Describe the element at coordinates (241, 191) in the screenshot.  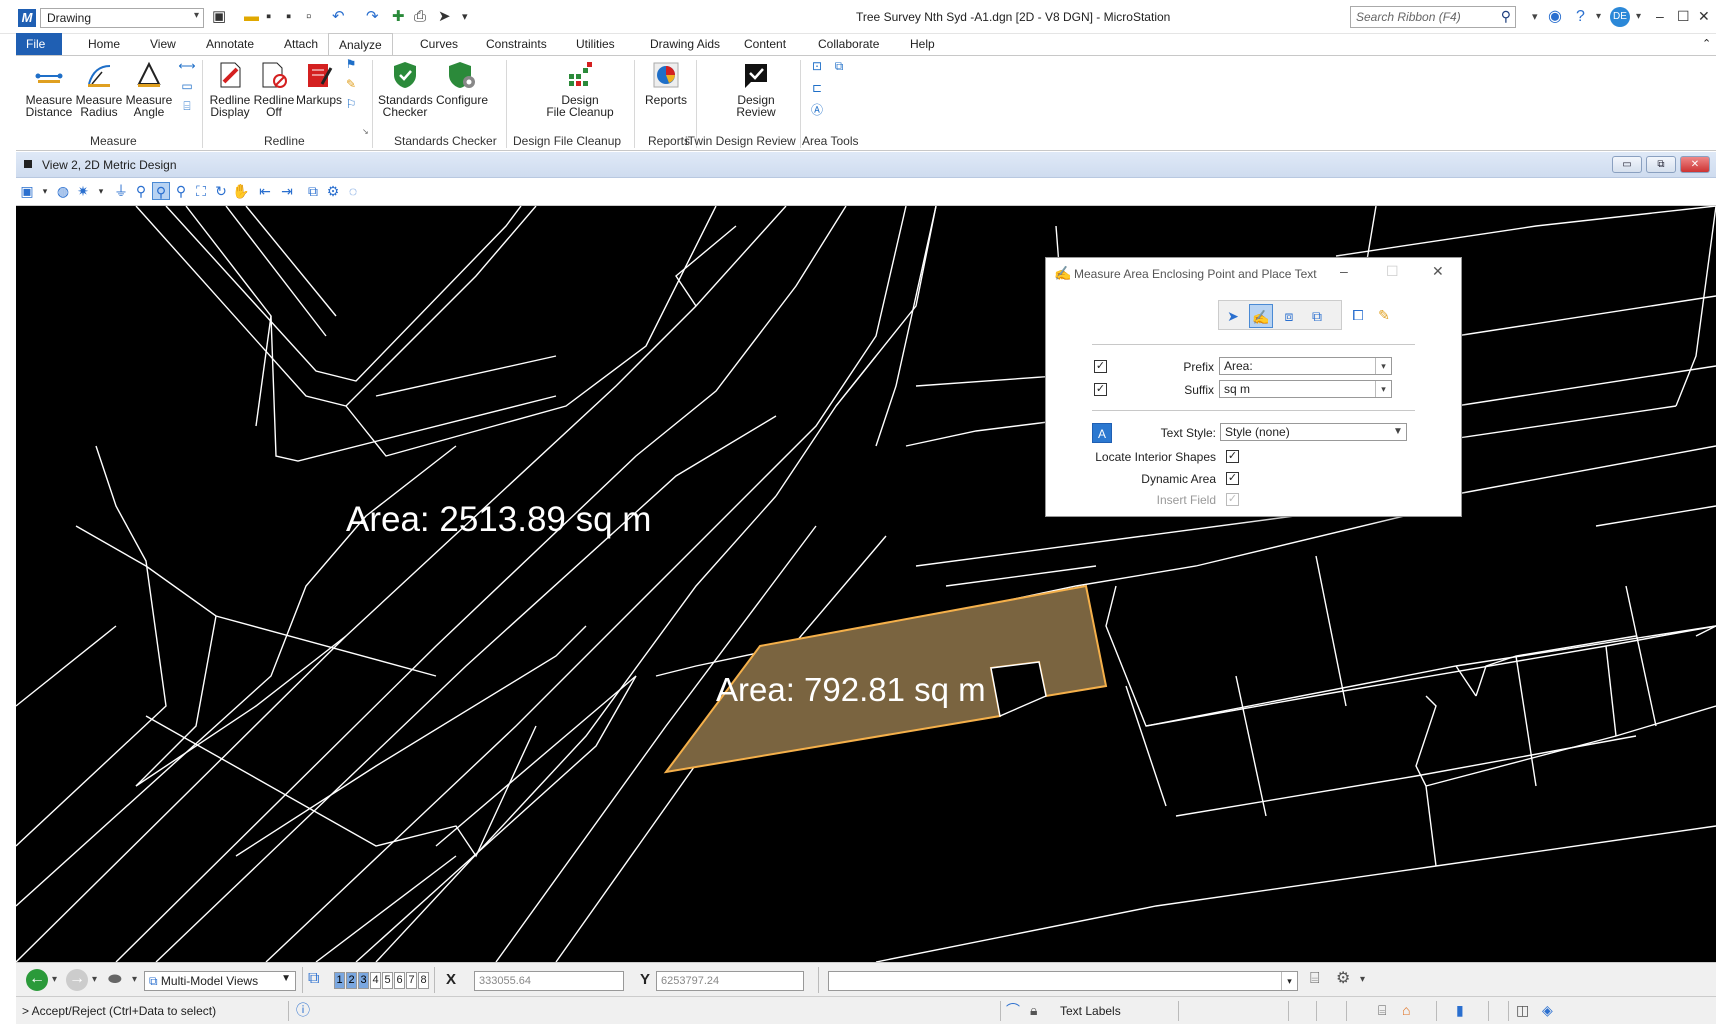
I see `pan-view-icon: ✋` at that location.